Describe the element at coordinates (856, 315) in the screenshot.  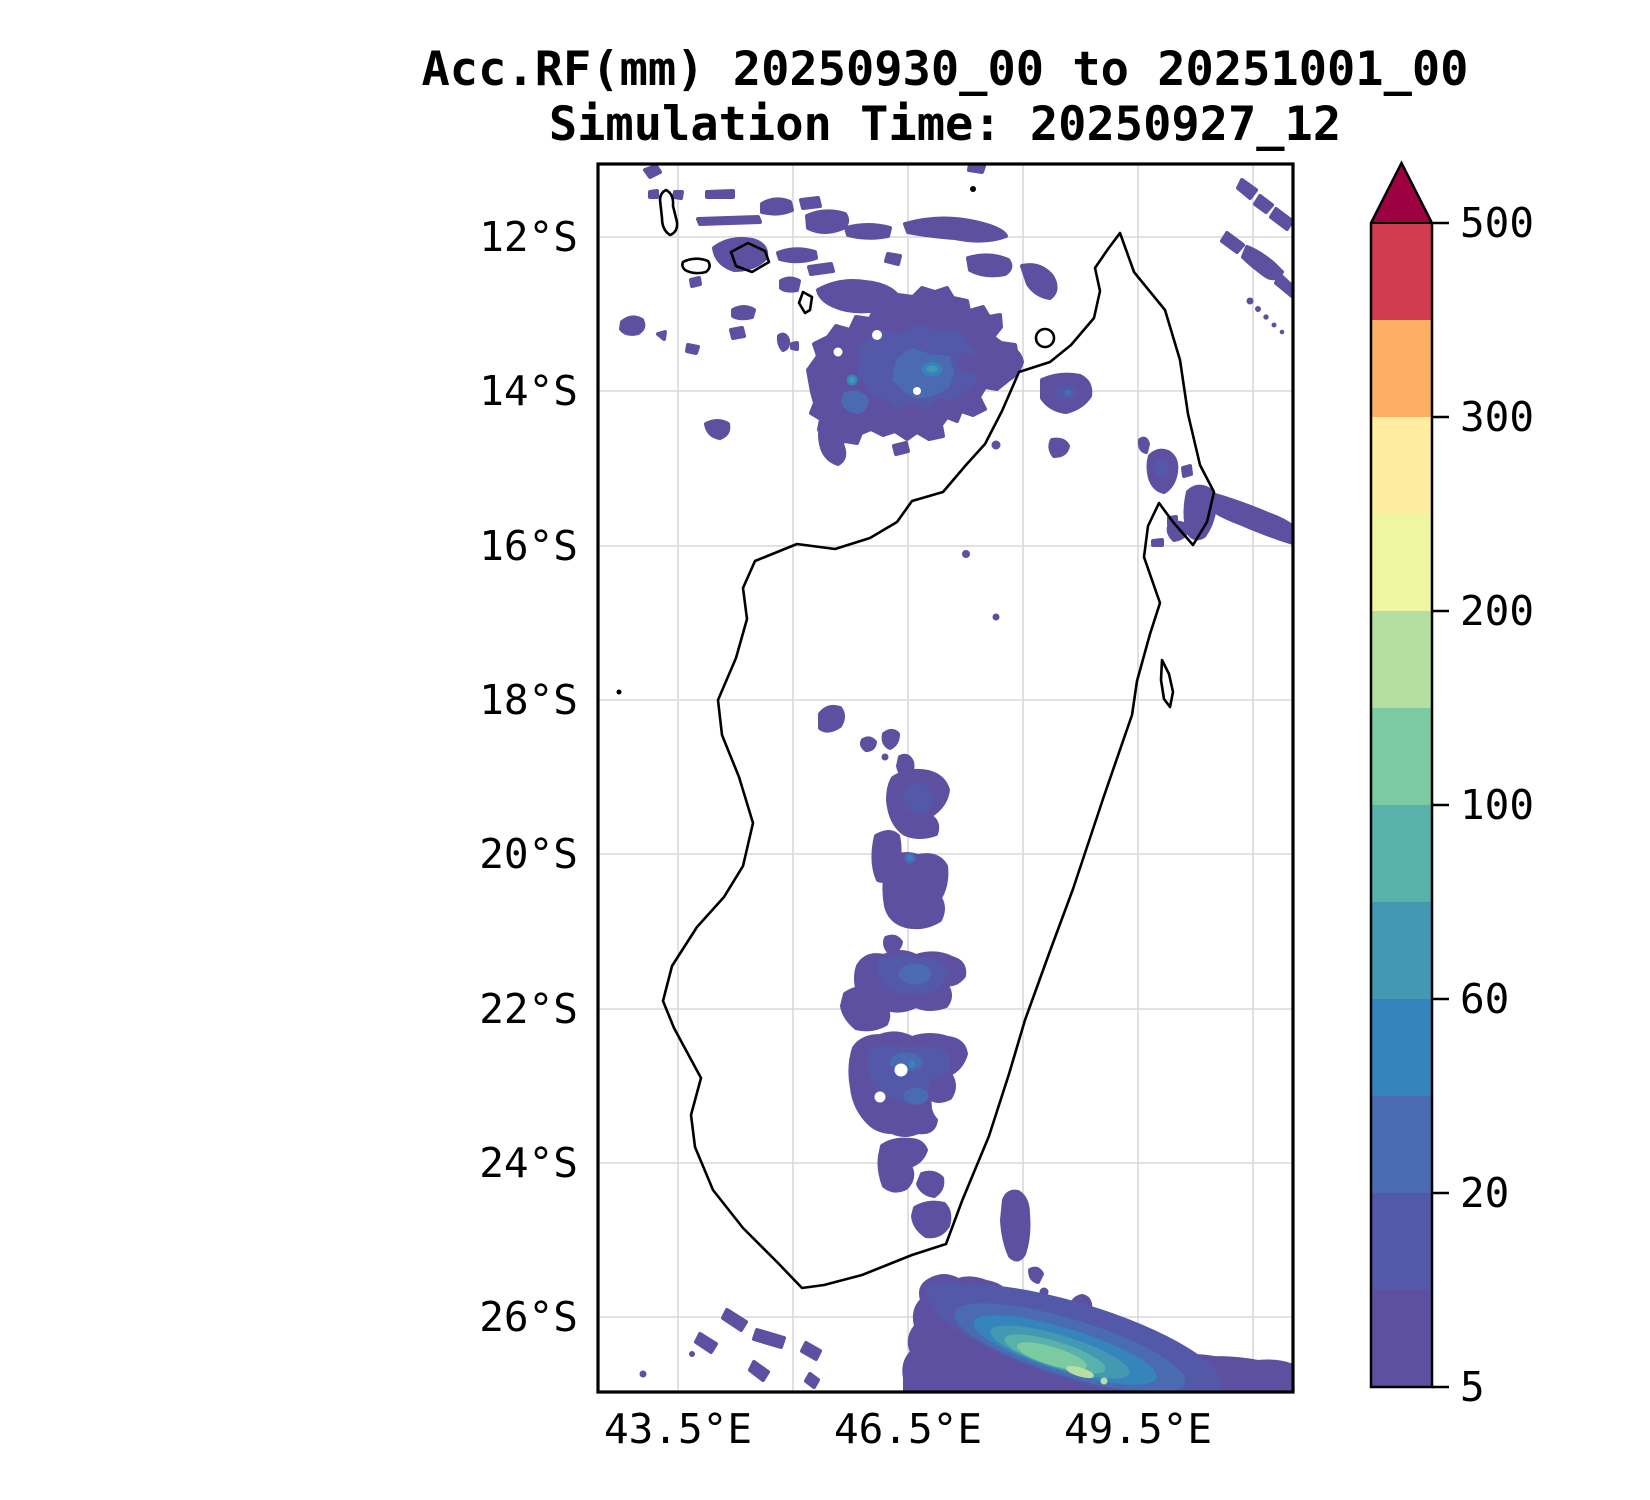
I see `rain-northwest-cluster` at that location.